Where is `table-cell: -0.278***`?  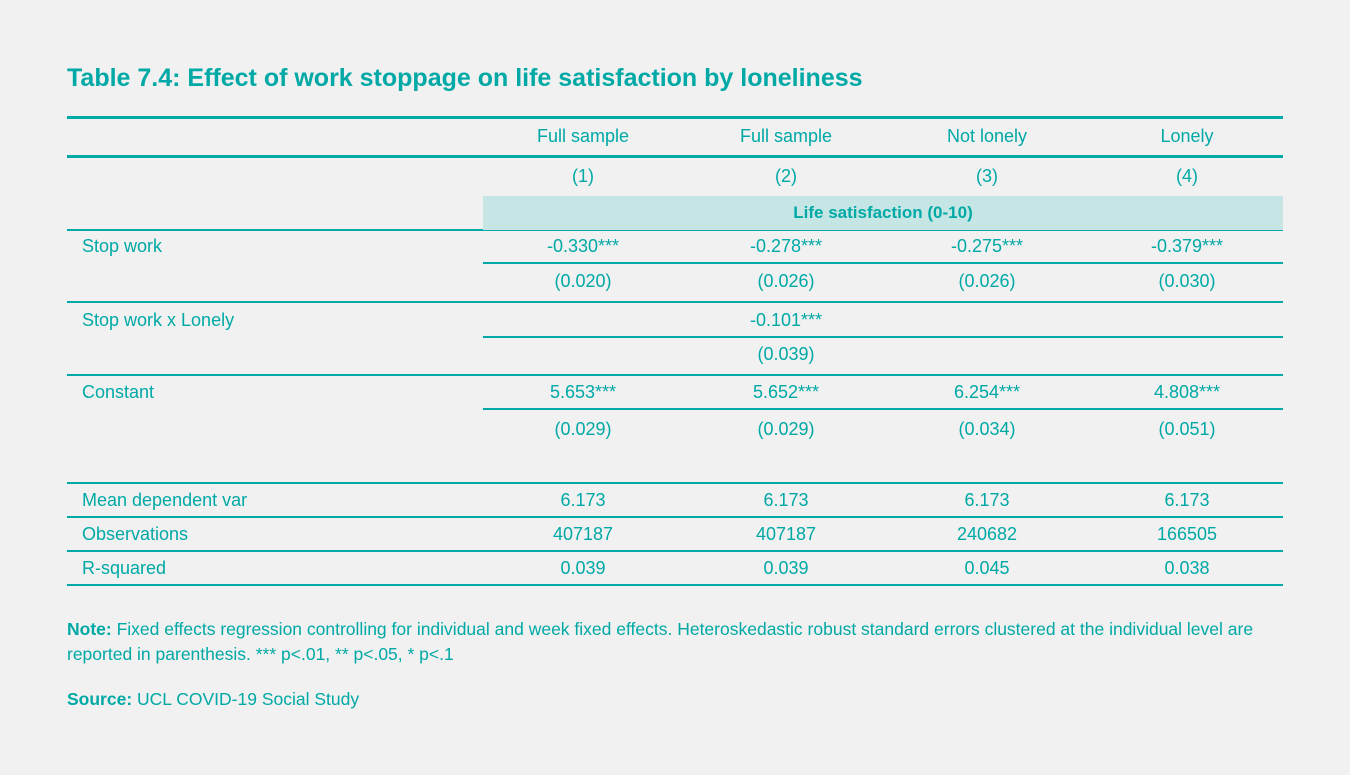 table-cell: -0.278*** is located at coordinates (786, 246).